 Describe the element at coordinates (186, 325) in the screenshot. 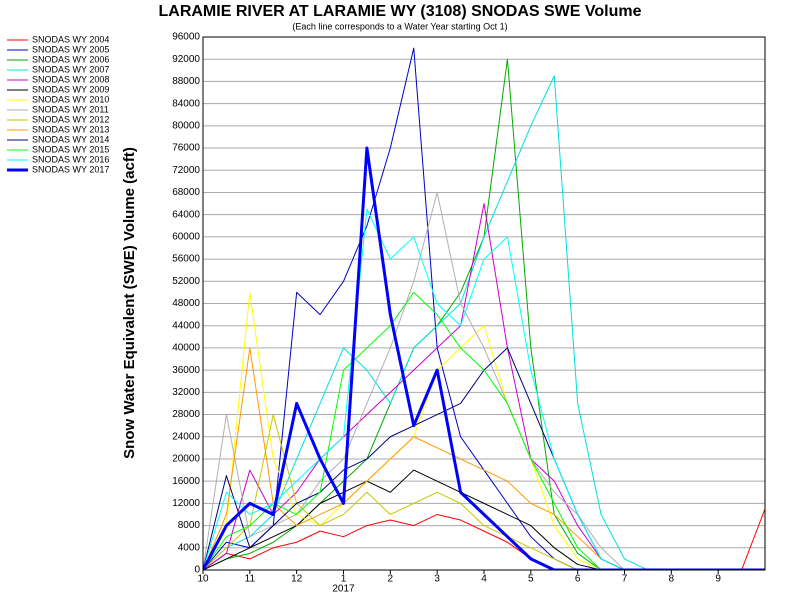

I see `y-tick-label: 44000` at that location.